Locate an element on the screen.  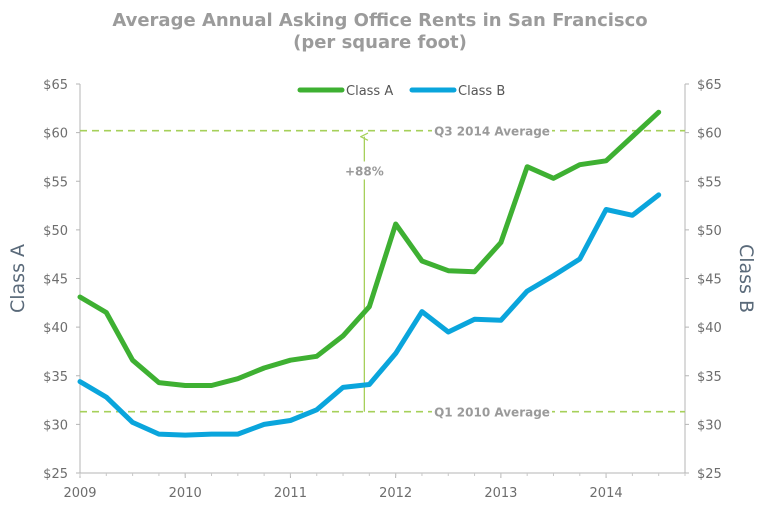
legend: Class A Class B is located at coordinates (401, 91).